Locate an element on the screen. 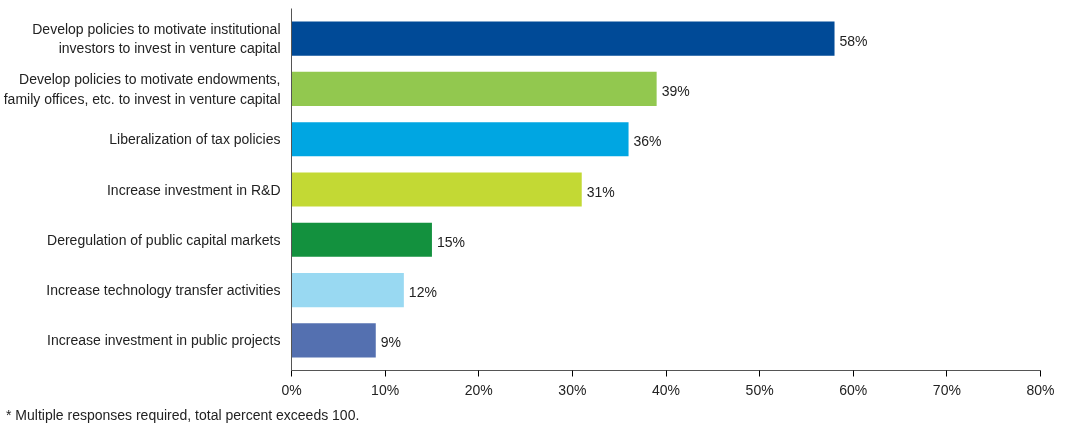 The width and height of the screenshot is (1066, 436). x-tick-label: 20% is located at coordinates (478, 389).